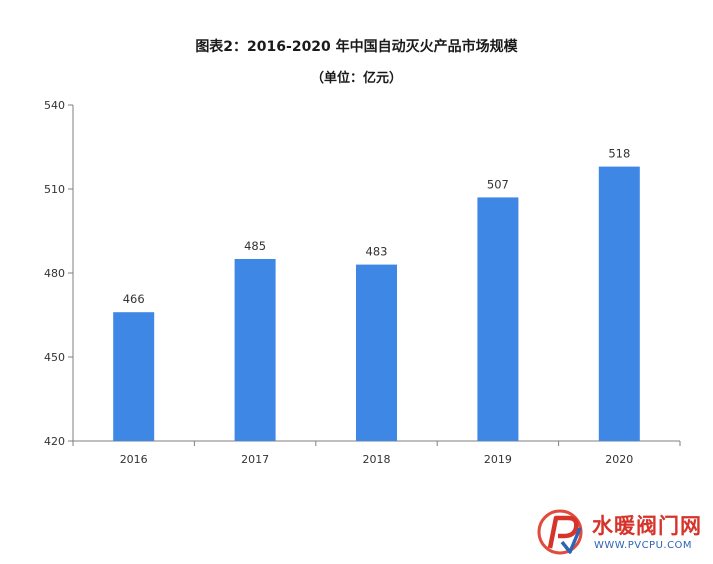  I want to click on x-axis-ticks: 2016 2017 2018 2019 2020, so click(376, 453).